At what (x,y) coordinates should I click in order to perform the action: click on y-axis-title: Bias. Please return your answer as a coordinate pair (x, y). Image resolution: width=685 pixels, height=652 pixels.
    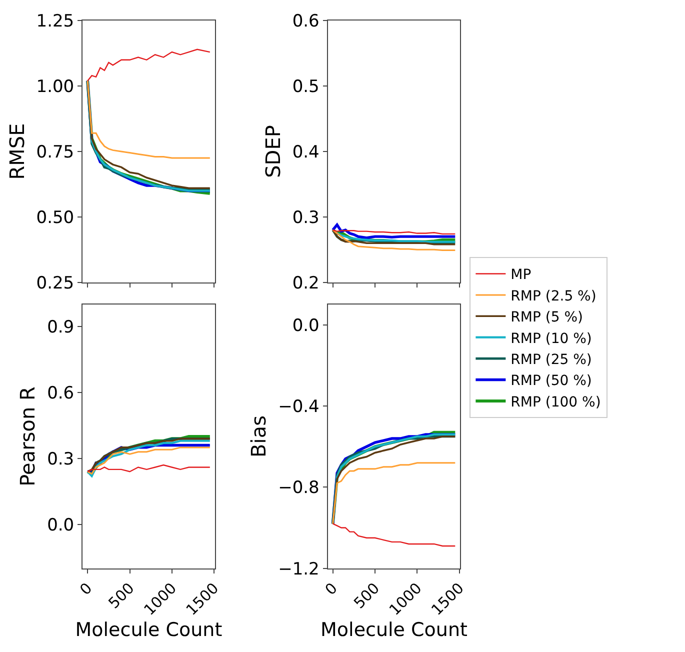
    Looking at the image, I should click on (258, 436).